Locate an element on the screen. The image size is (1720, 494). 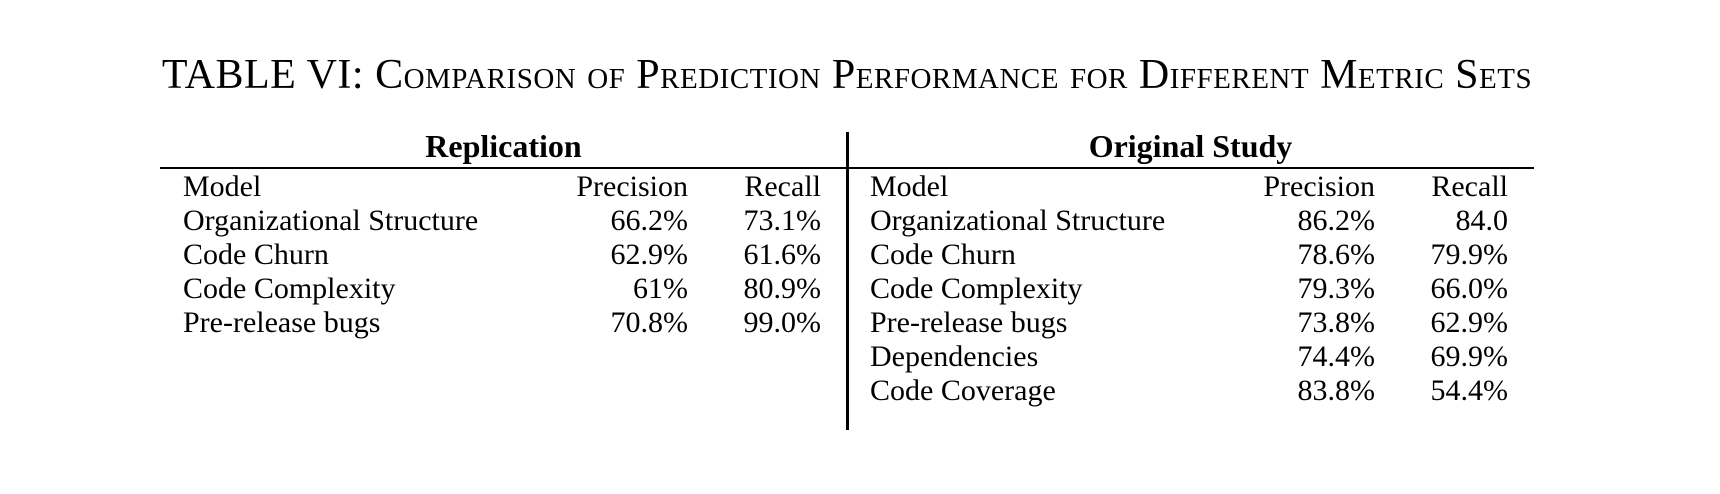
precision-cell: 66.2% is located at coordinates (649, 220).